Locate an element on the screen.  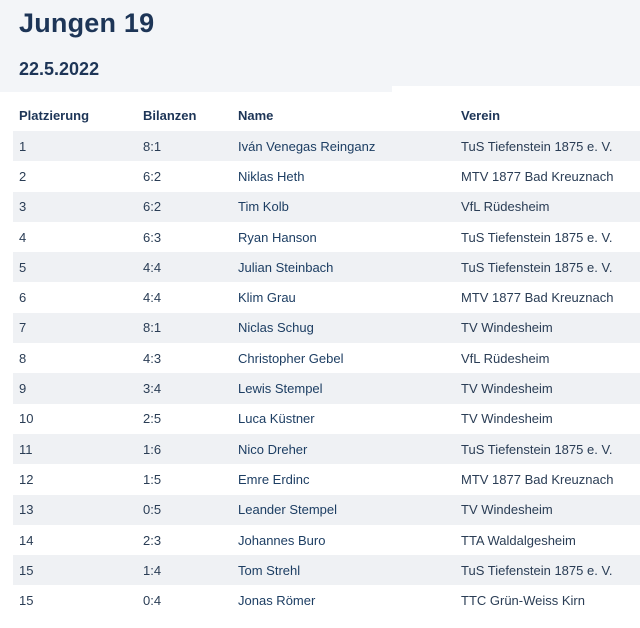
record-cell: 6:3 is located at coordinates (184, 237).